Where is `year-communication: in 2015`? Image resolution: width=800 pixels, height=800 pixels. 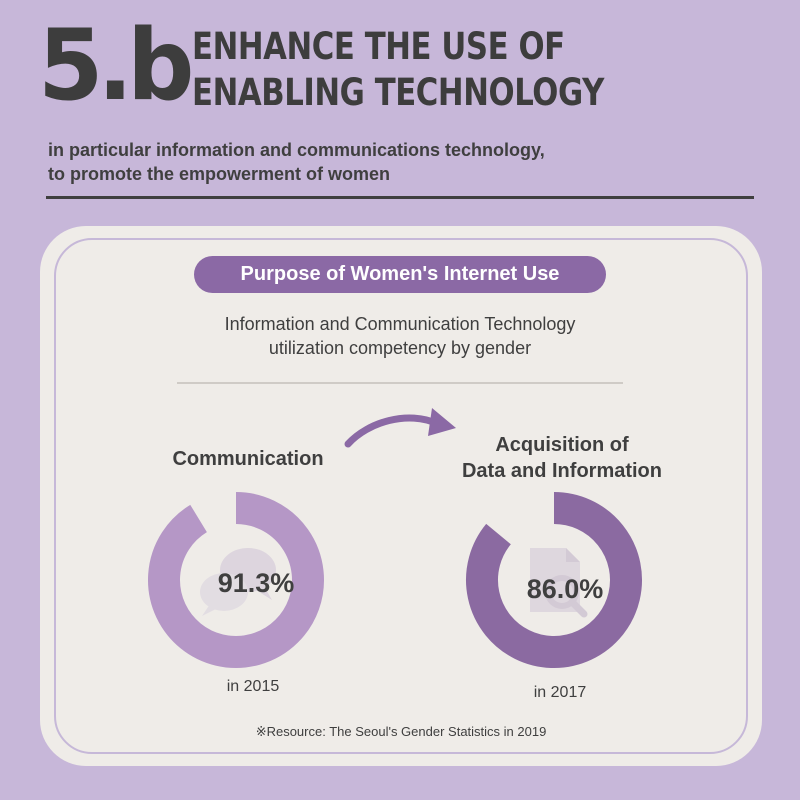 year-communication: in 2015 is located at coordinates (253, 686).